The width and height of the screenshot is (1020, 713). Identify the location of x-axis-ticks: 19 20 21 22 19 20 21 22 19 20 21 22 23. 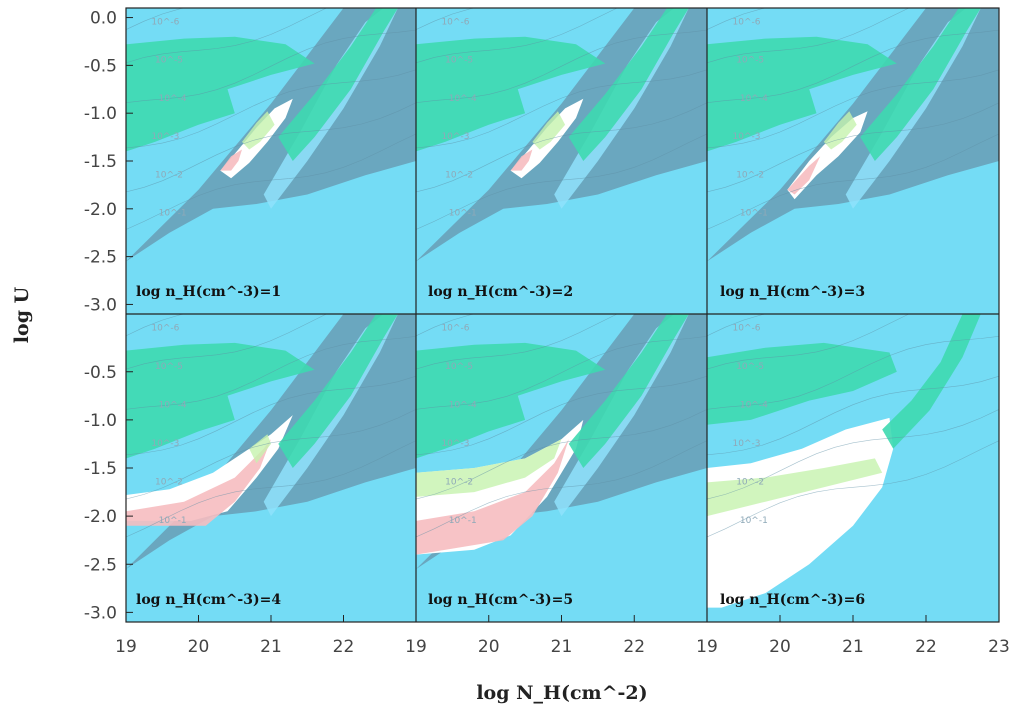
(562, 636).